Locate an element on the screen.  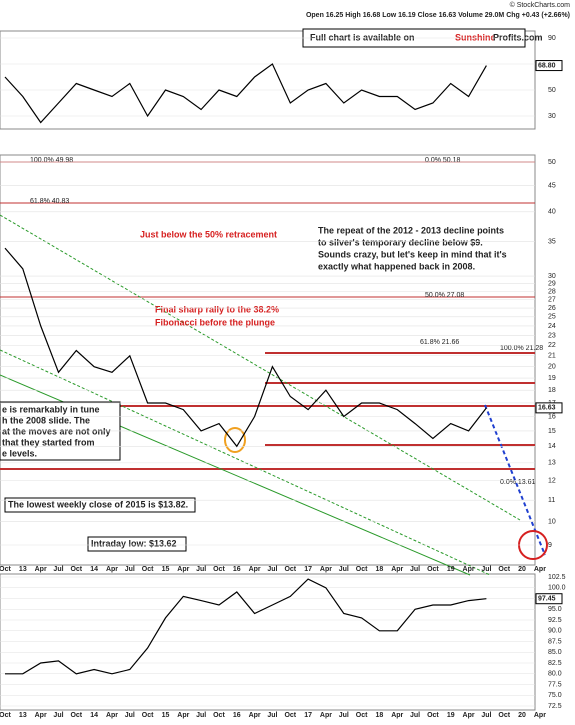
y-tick-label: 80.0 is located at coordinates (555, 674).